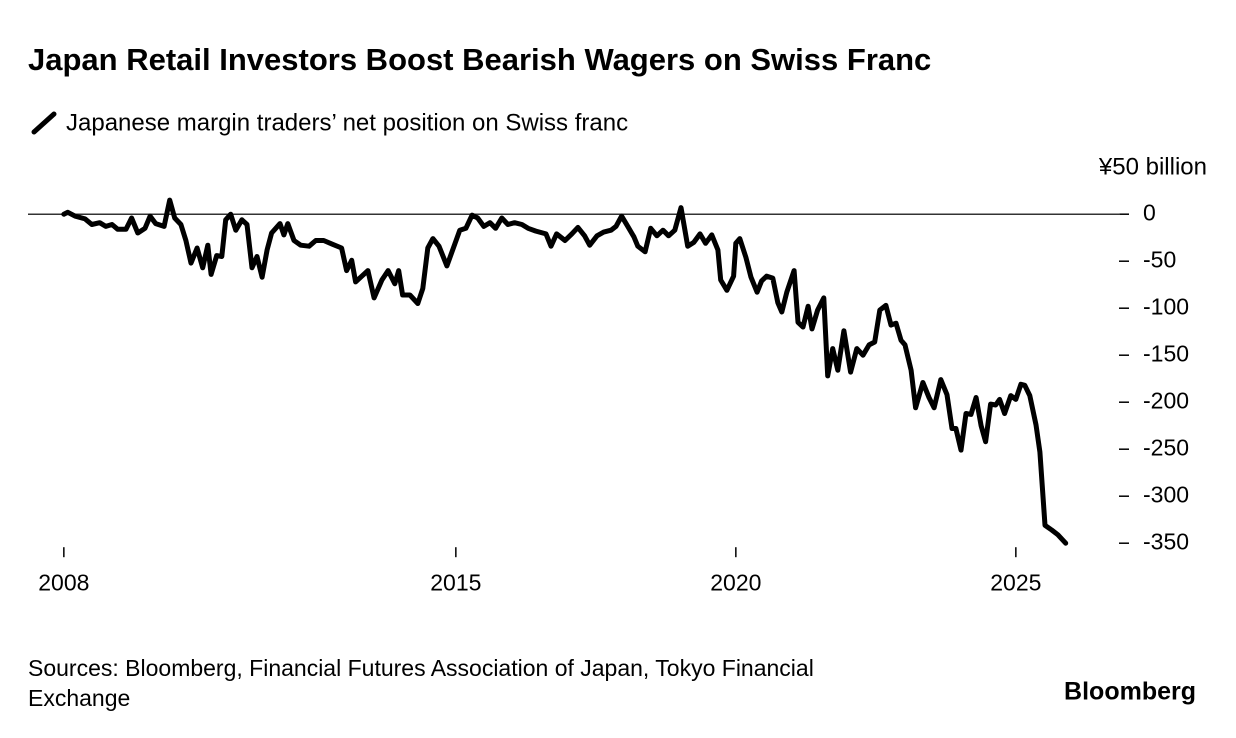  I want to click on y-tick-label: -50, so click(1159, 259).